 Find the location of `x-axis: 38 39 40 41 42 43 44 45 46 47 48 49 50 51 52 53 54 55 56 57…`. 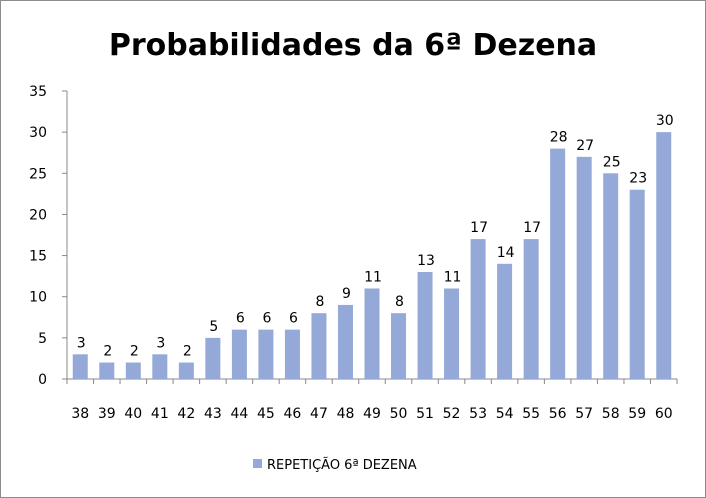

x-axis: 38 39 40 41 42 43 44 45 46 47 48 49 50 51 52 53 54 55 56 57… is located at coordinates (372, 400).